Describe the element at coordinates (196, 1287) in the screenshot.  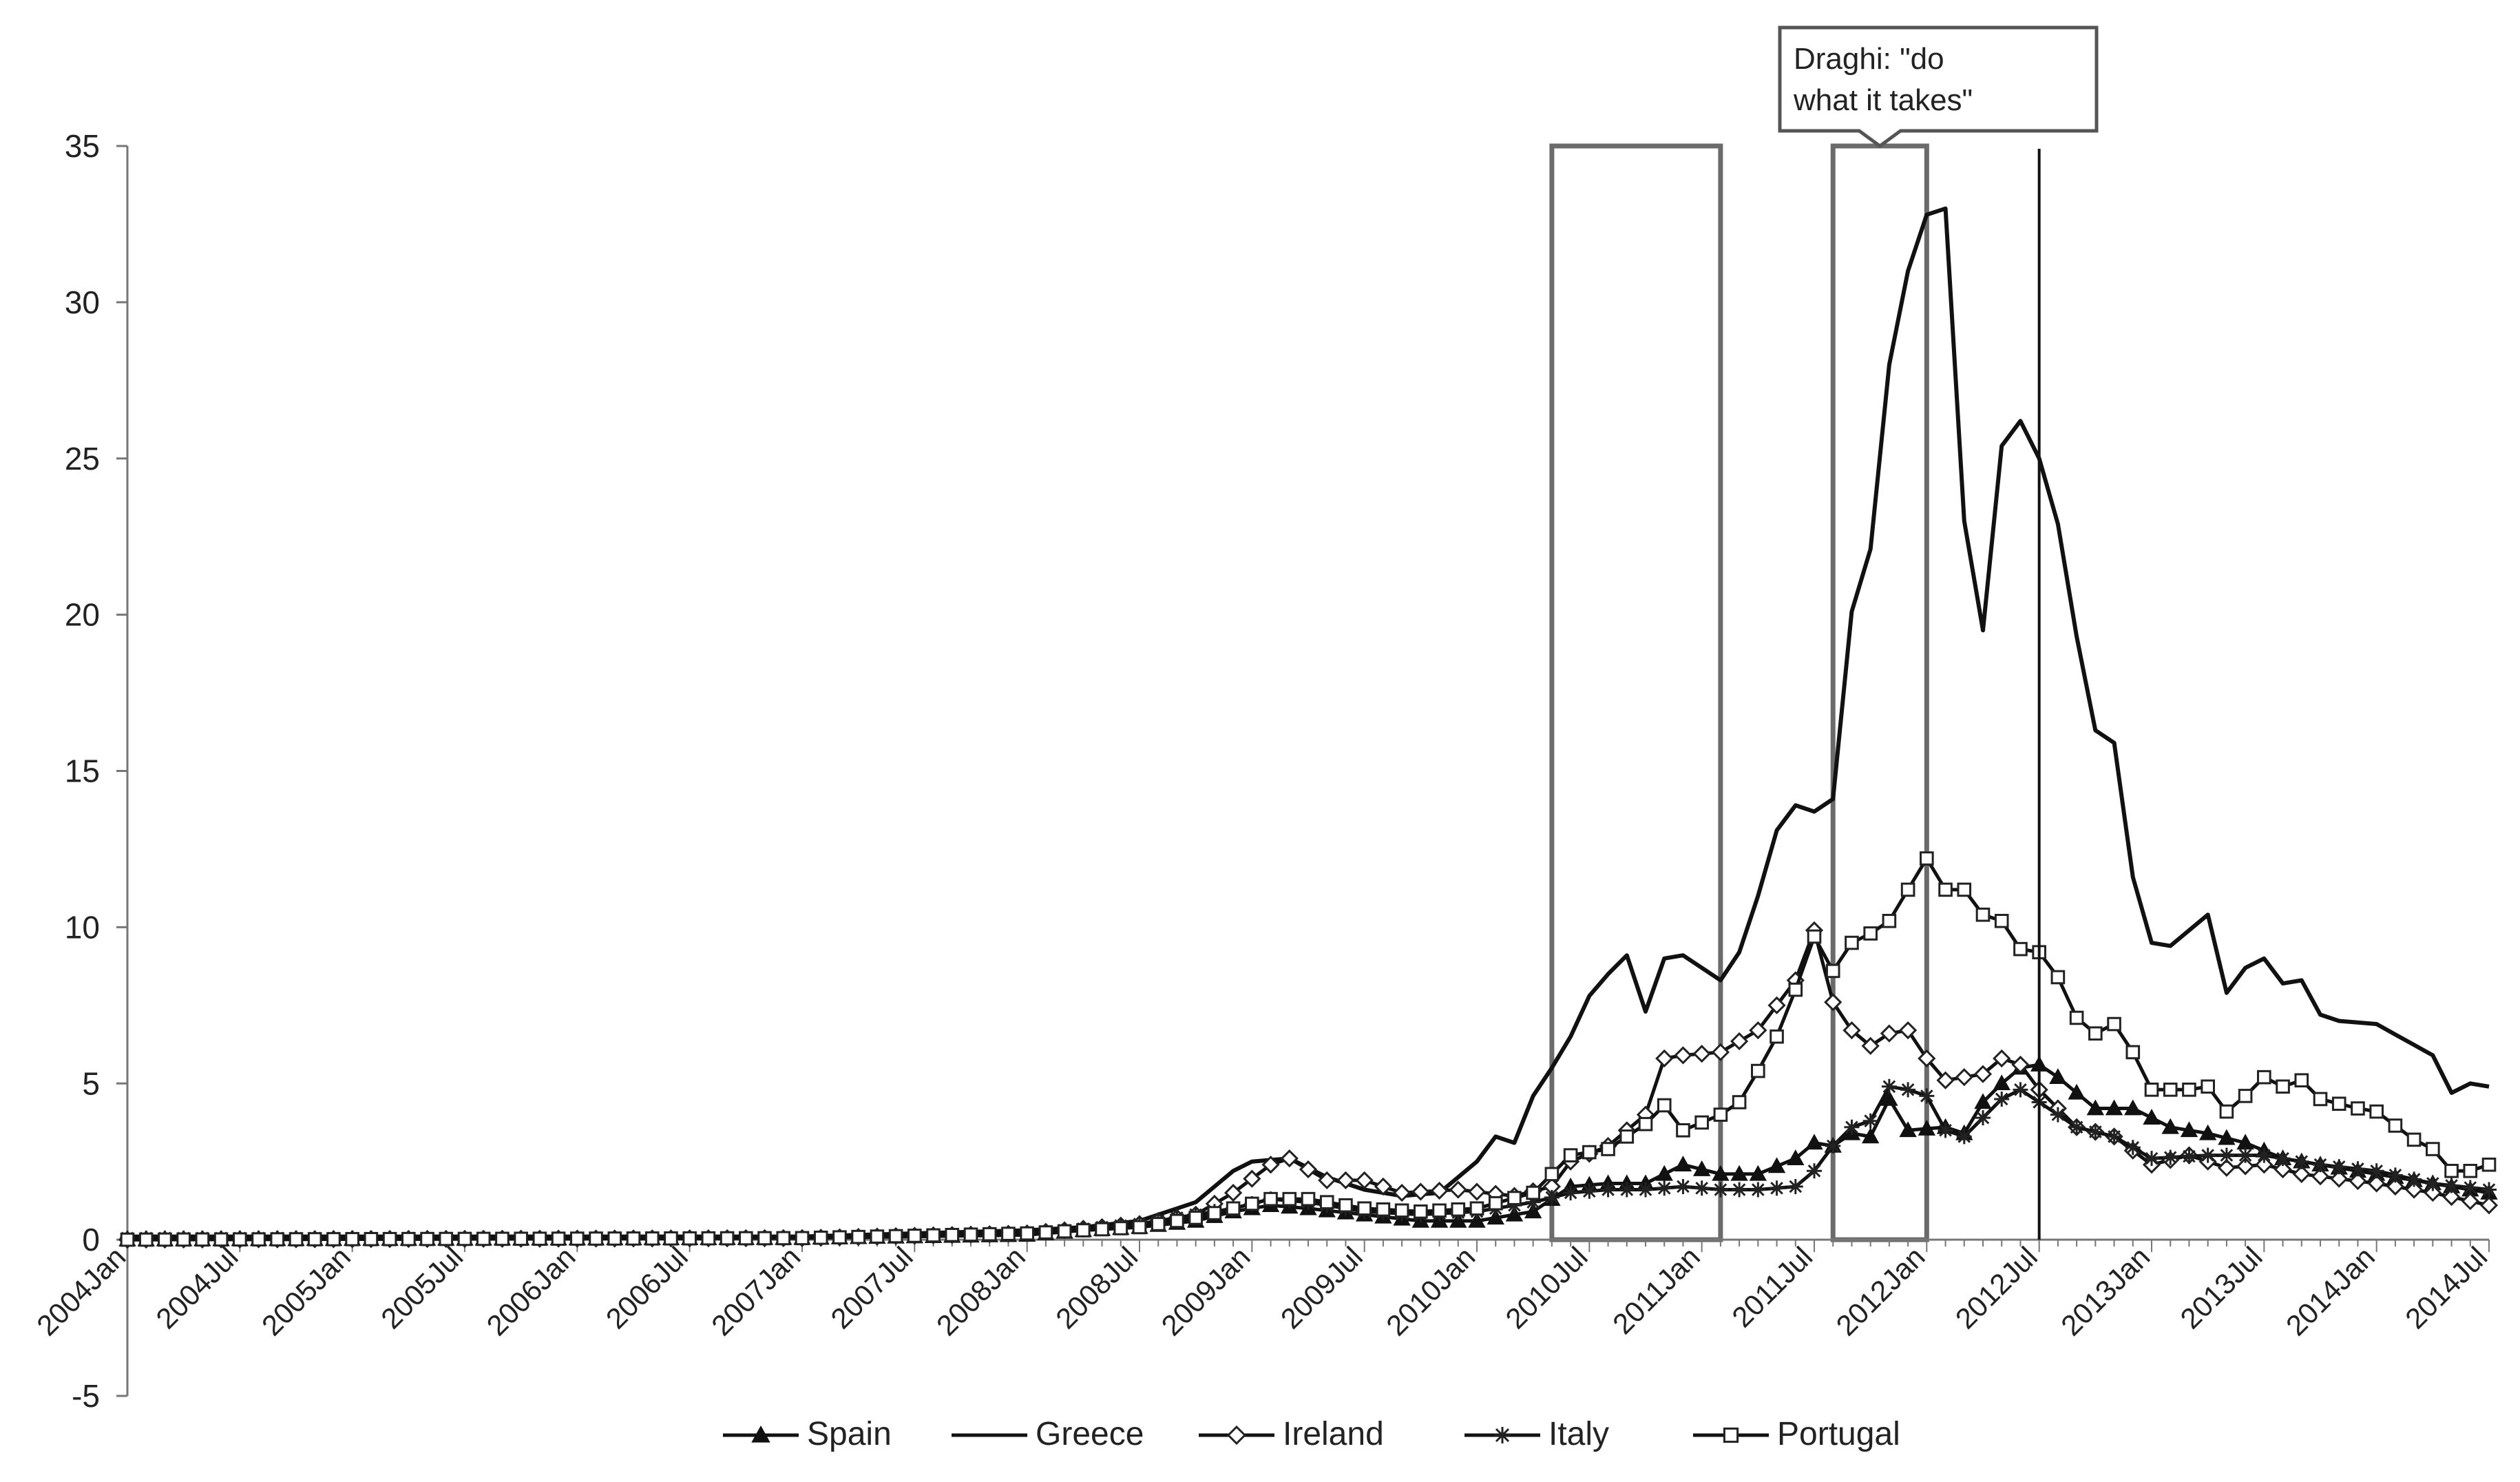
I see `x-tick-label: 2004Jul` at that location.